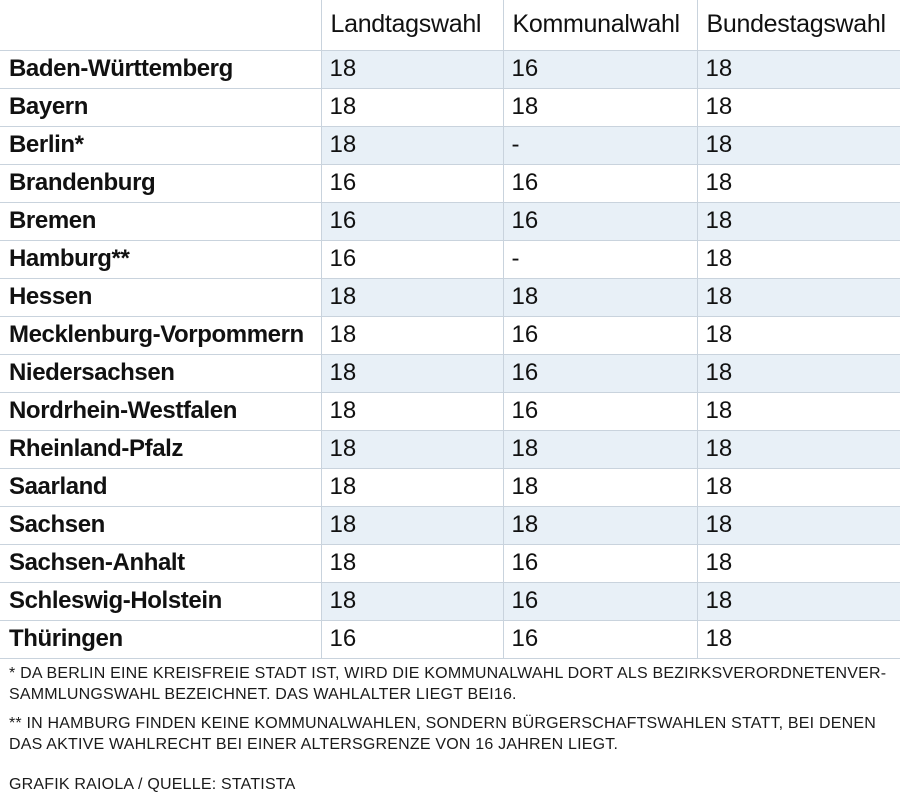 The height and width of the screenshot is (796, 900). Describe the element at coordinates (160, 69) in the screenshot. I see `land-name-cell: Baden-Württemberg` at that location.